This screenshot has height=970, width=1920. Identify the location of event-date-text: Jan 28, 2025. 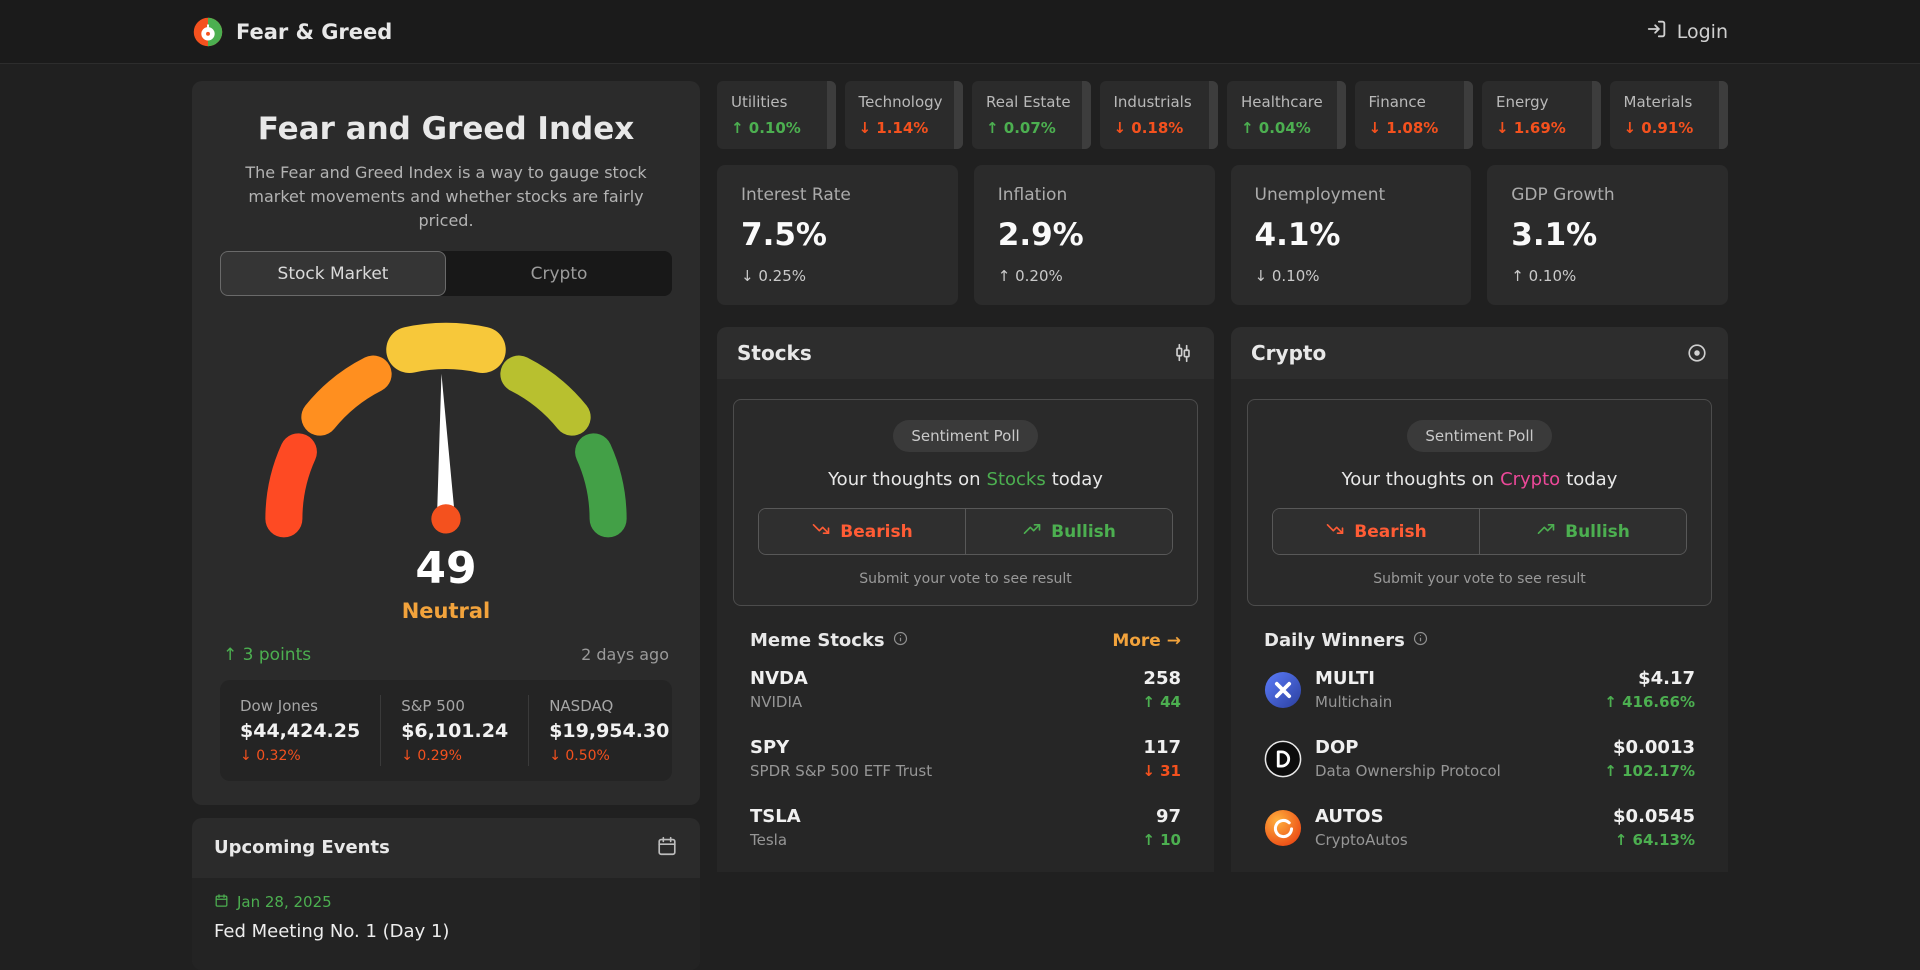
(284, 902).